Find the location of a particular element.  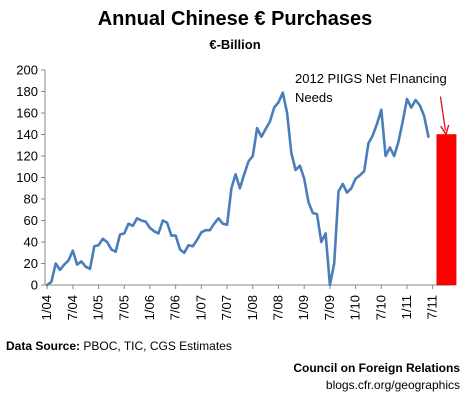

y-tick-label: 140 is located at coordinates (27, 134).